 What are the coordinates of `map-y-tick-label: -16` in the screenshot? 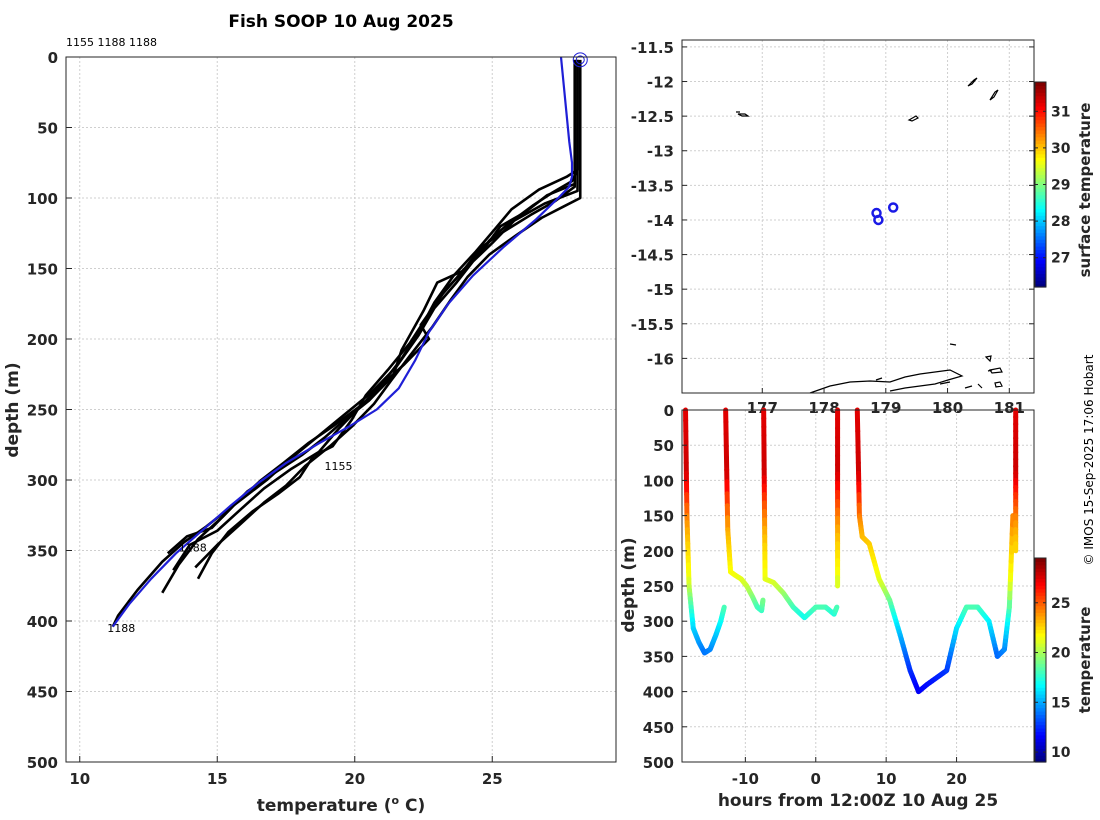 It's located at (660, 359).